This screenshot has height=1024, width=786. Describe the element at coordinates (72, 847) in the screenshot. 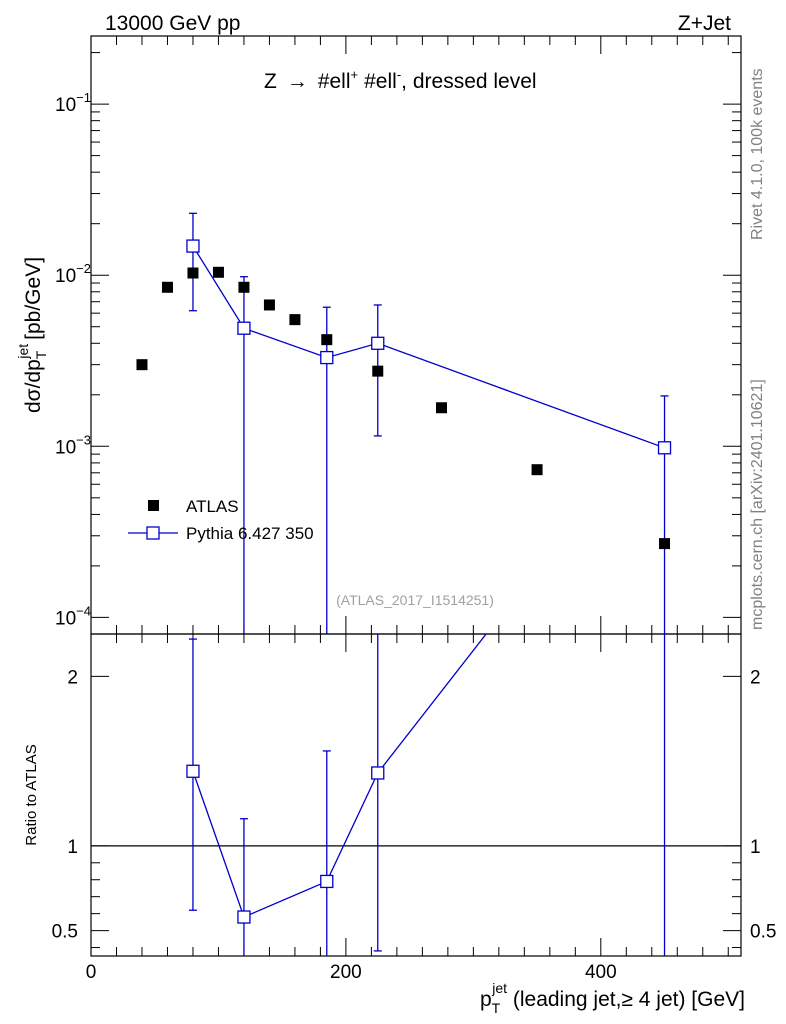

I see `ratio-y-tick-label: 1` at that location.